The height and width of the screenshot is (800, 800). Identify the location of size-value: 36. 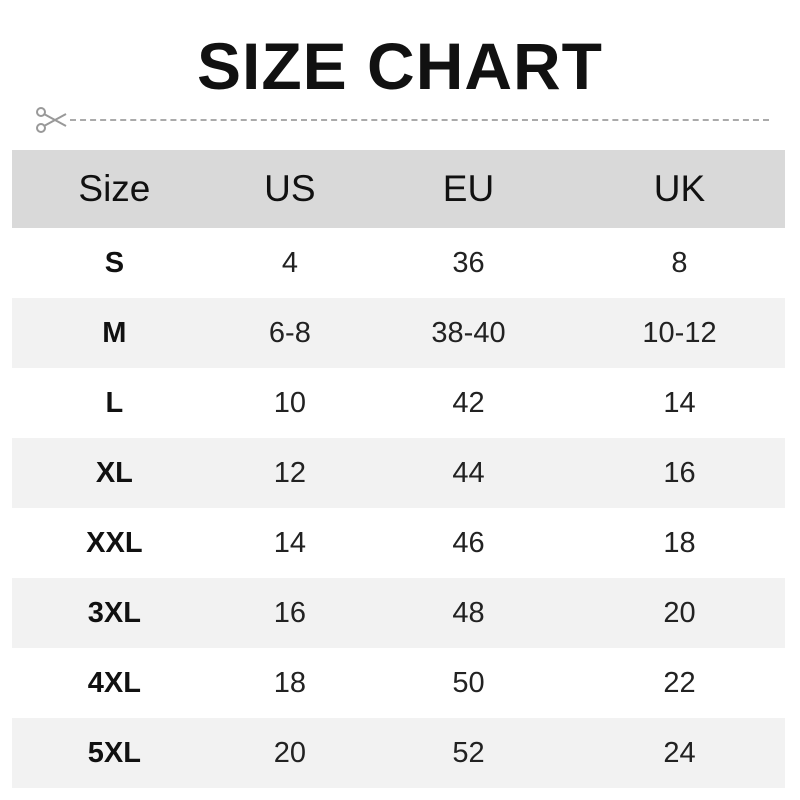
(468, 262).